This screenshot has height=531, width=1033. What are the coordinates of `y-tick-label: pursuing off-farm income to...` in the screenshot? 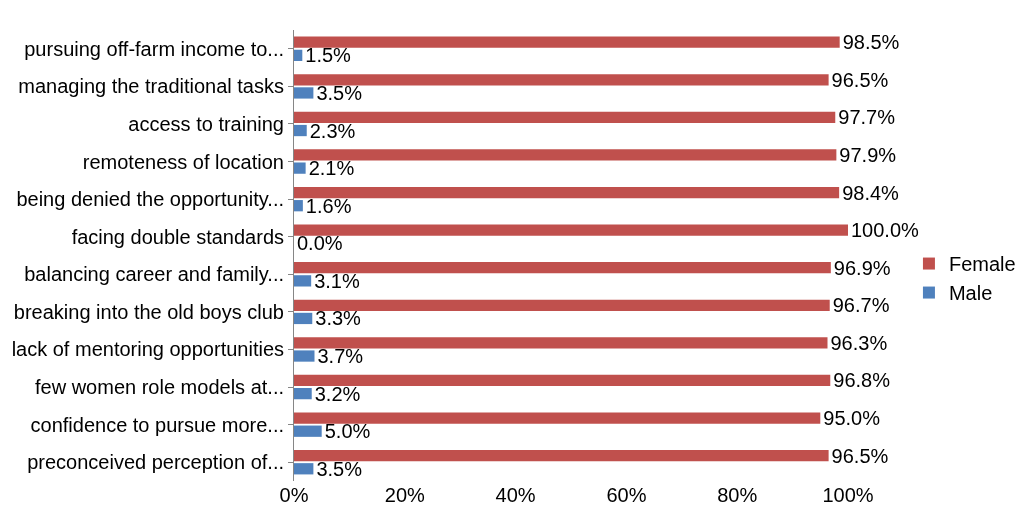 It's located at (154, 48).